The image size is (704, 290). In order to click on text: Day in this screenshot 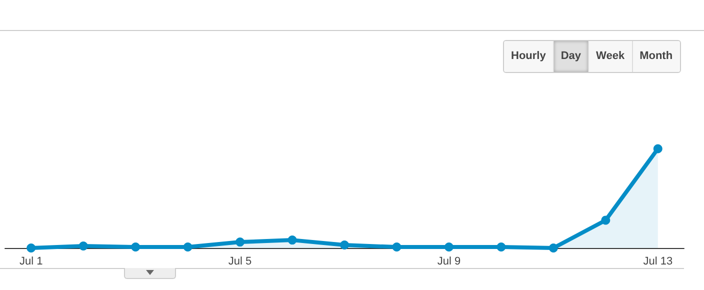, I will do `click(570, 56)`.